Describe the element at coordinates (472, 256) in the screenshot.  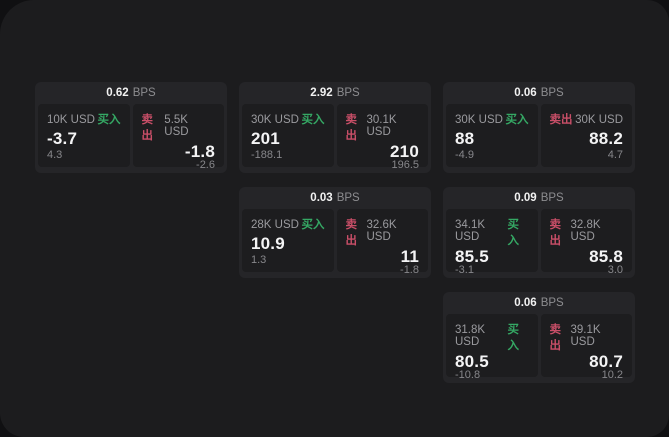
I see `buy-price: 85.5` at that location.